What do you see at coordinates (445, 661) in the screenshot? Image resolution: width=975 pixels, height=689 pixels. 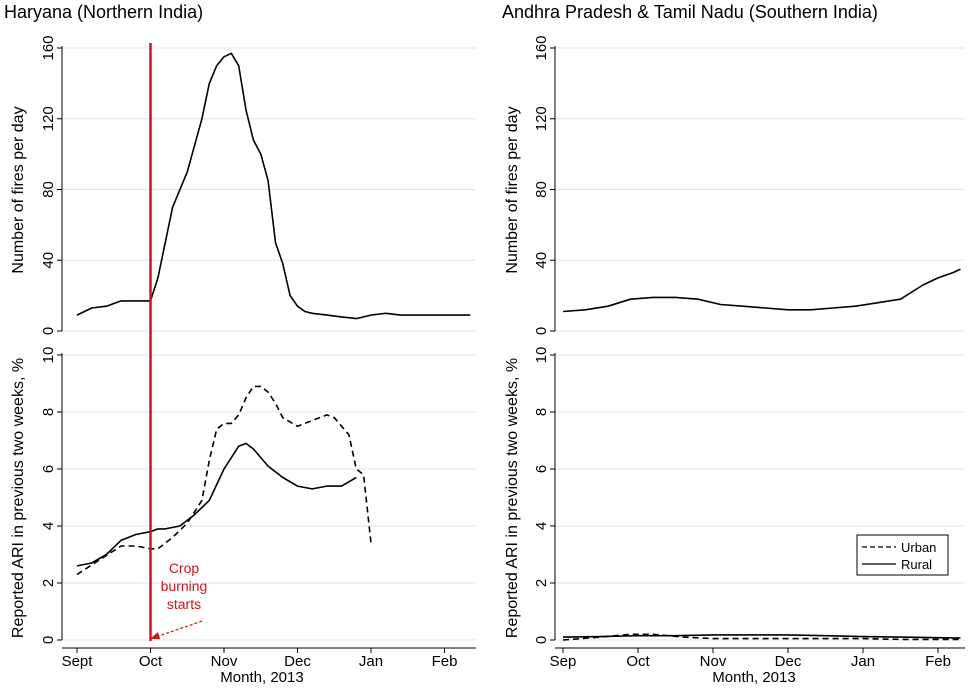 I see `left-xtick-label: Feb` at bounding box center [445, 661].